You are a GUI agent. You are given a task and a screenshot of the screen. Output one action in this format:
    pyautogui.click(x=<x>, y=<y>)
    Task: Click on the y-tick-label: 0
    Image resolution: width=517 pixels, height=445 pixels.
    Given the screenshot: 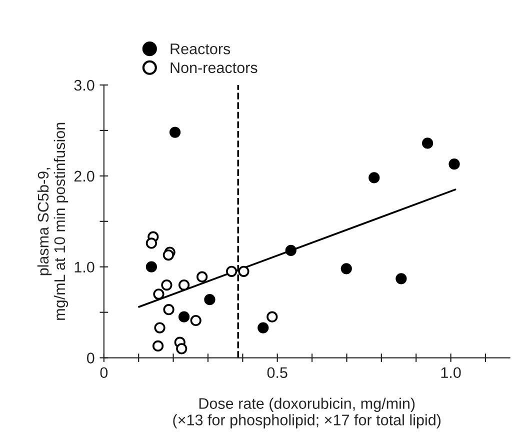 What is the action you would take?
    pyautogui.click(x=90, y=358)
    